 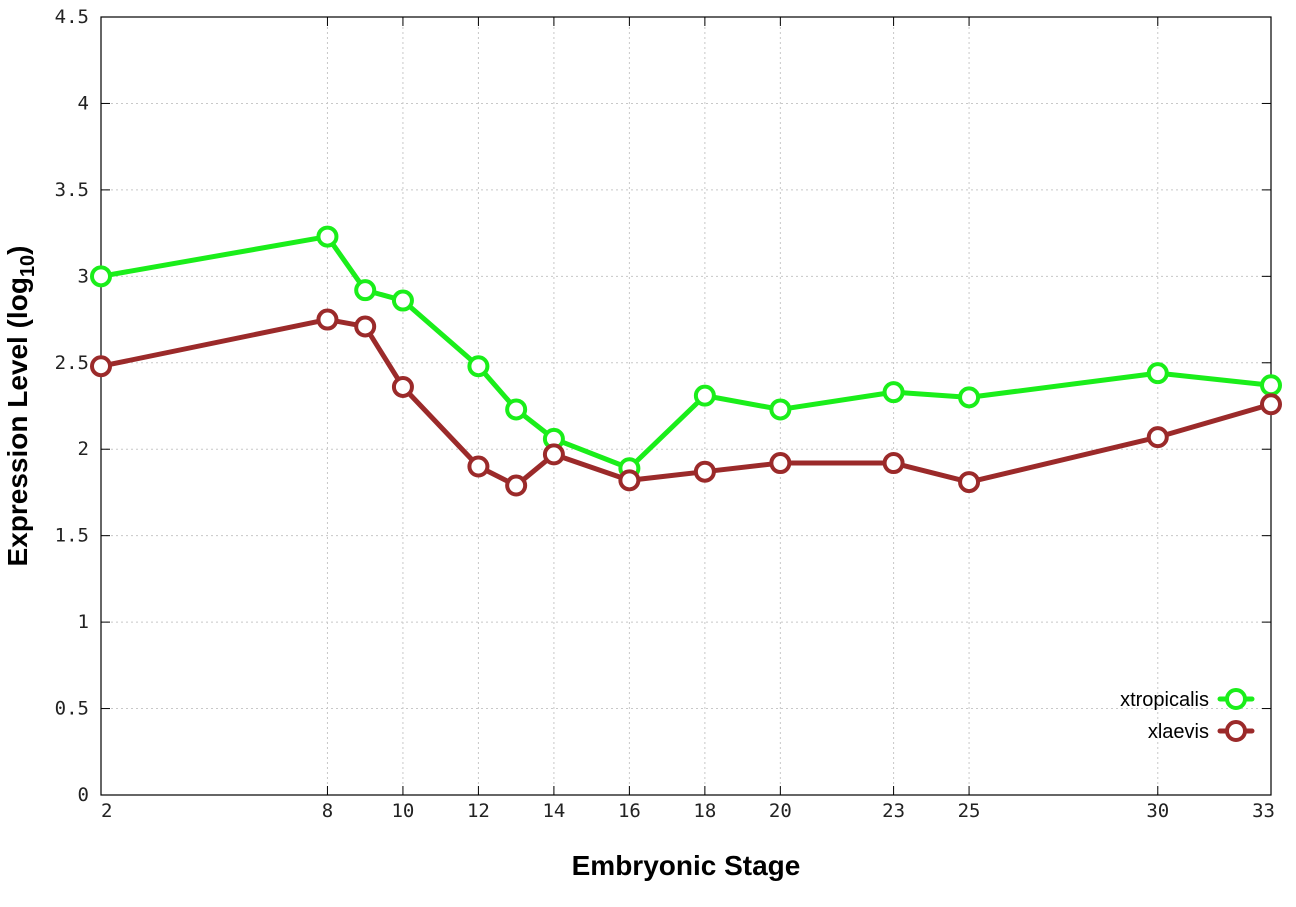 What do you see at coordinates (553, 811) in the screenshot?
I see `x-tick-label: 14` at bounding box center [553, 811].